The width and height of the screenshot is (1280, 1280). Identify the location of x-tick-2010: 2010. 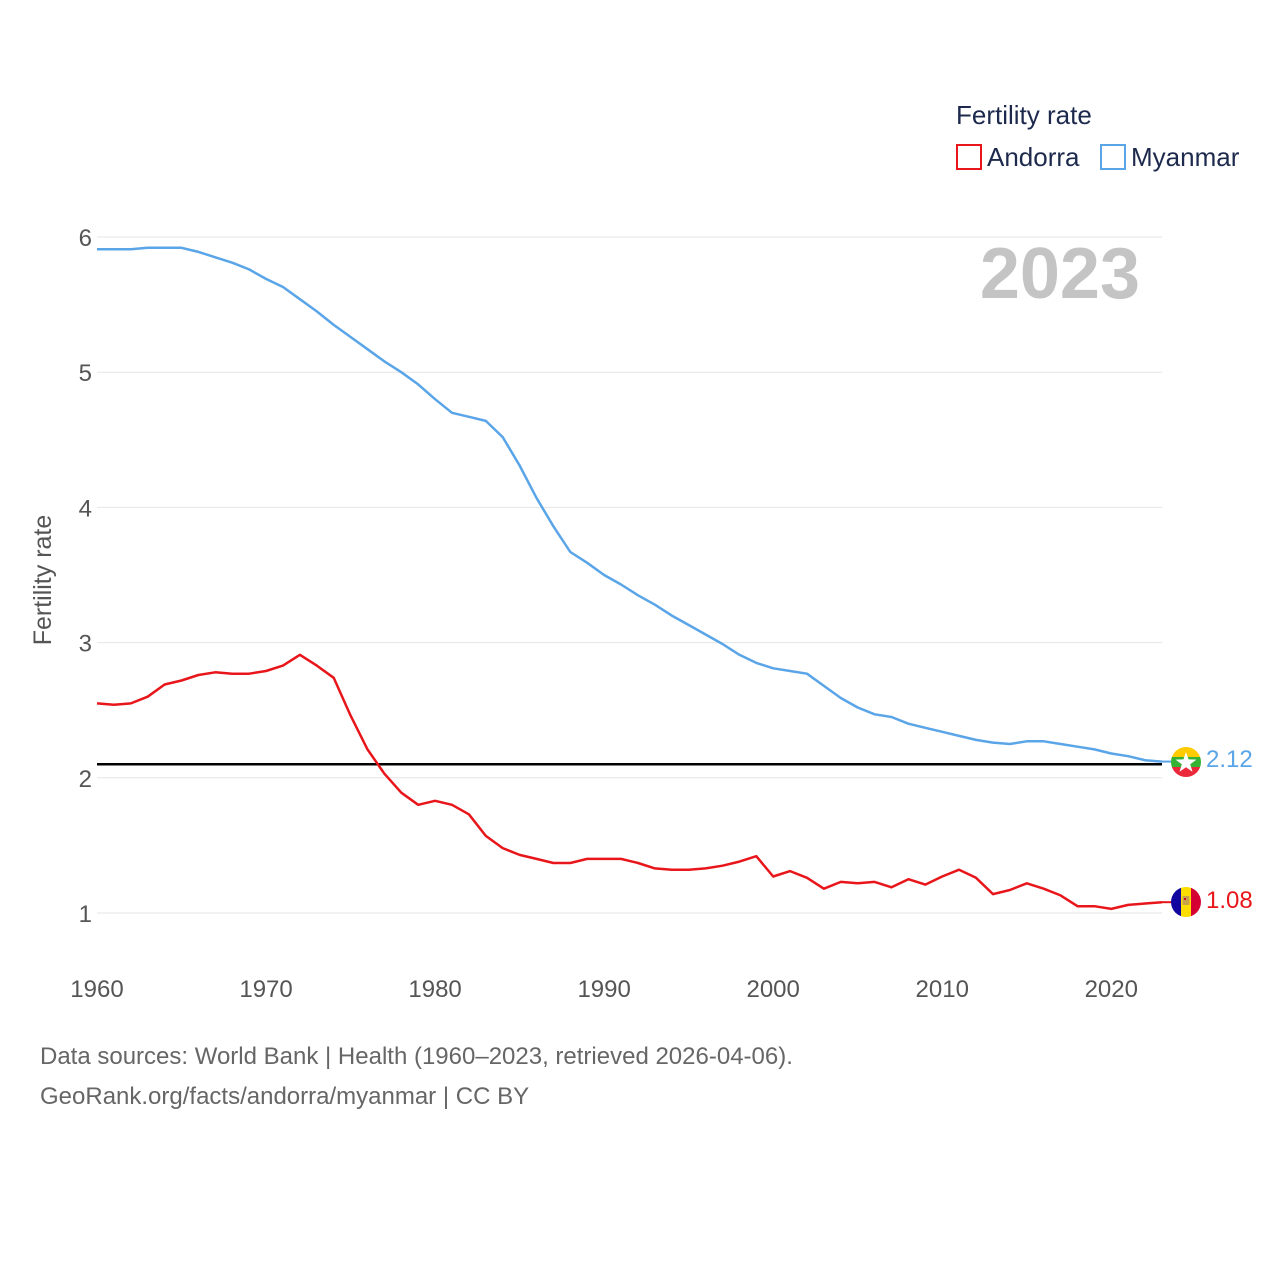
(942, 989).